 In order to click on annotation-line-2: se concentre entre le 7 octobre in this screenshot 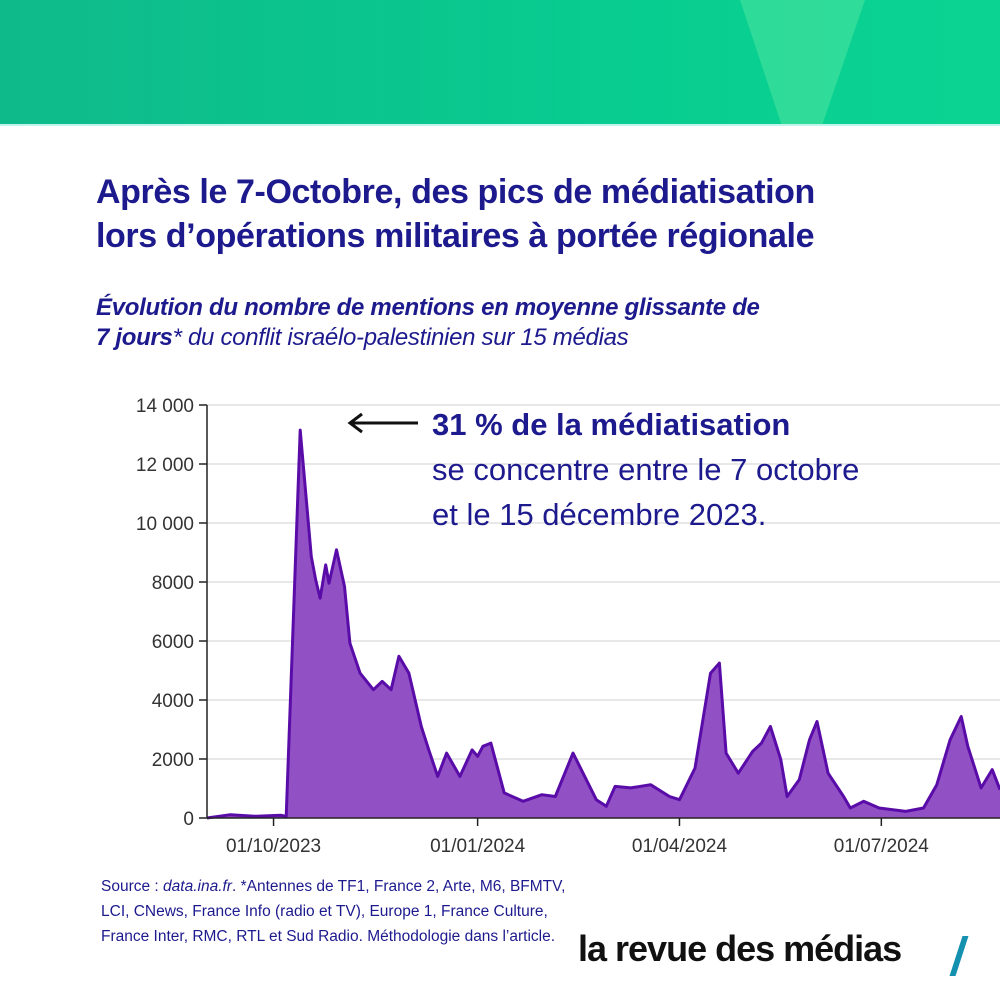, I will do `click(646, 469)`.